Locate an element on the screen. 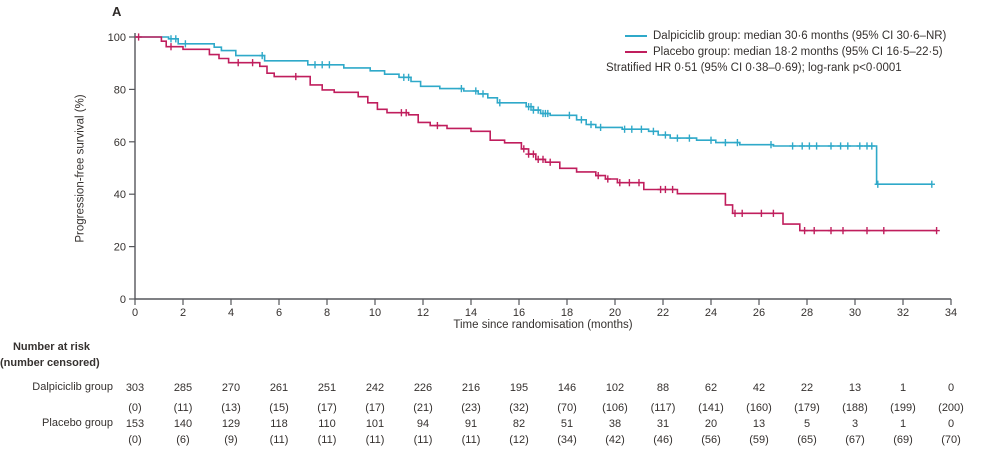  censored-count: (188) is located at coordinates (855, 408).